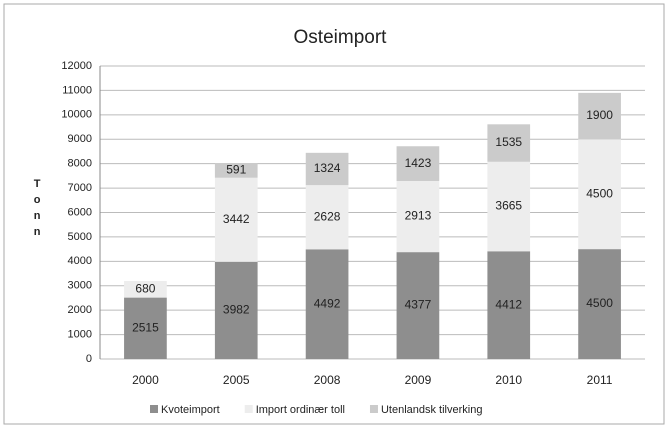 This screenshot has height=428, width=669. Describe the element at coordinates (508, 380) in the screenshot. I see `x-tick-label: 2010` at that location.